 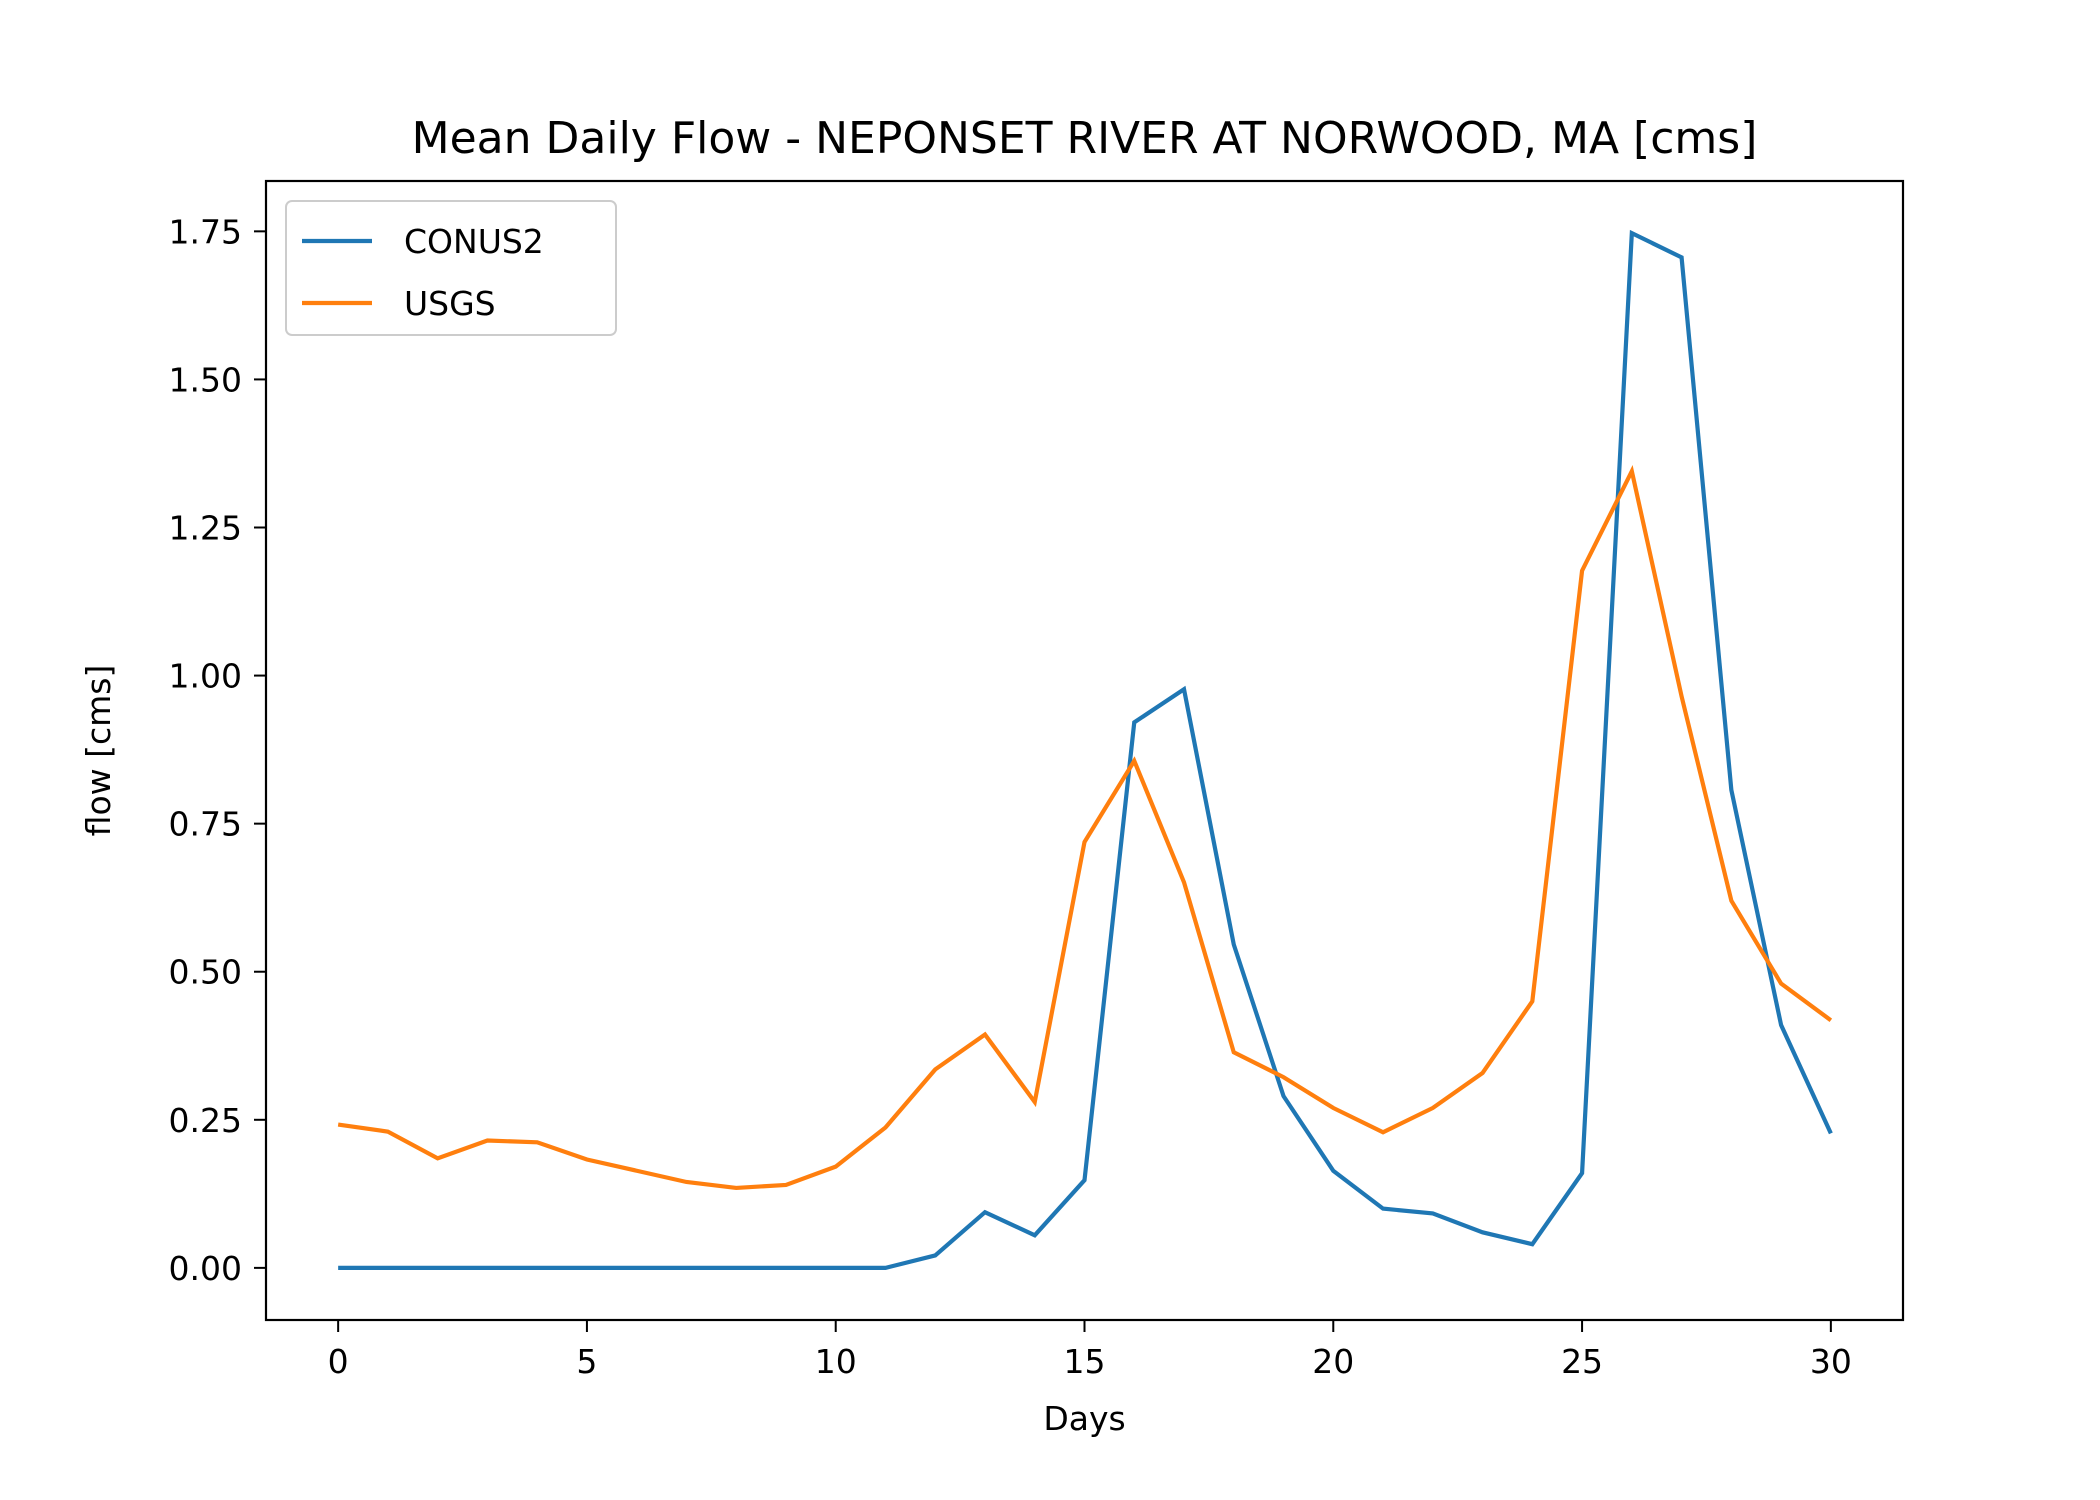 What do you see at coordinates (451, 268) in the screenshot?
I see `legend: CONUS2 USGS` at bounding box center [451, 268].